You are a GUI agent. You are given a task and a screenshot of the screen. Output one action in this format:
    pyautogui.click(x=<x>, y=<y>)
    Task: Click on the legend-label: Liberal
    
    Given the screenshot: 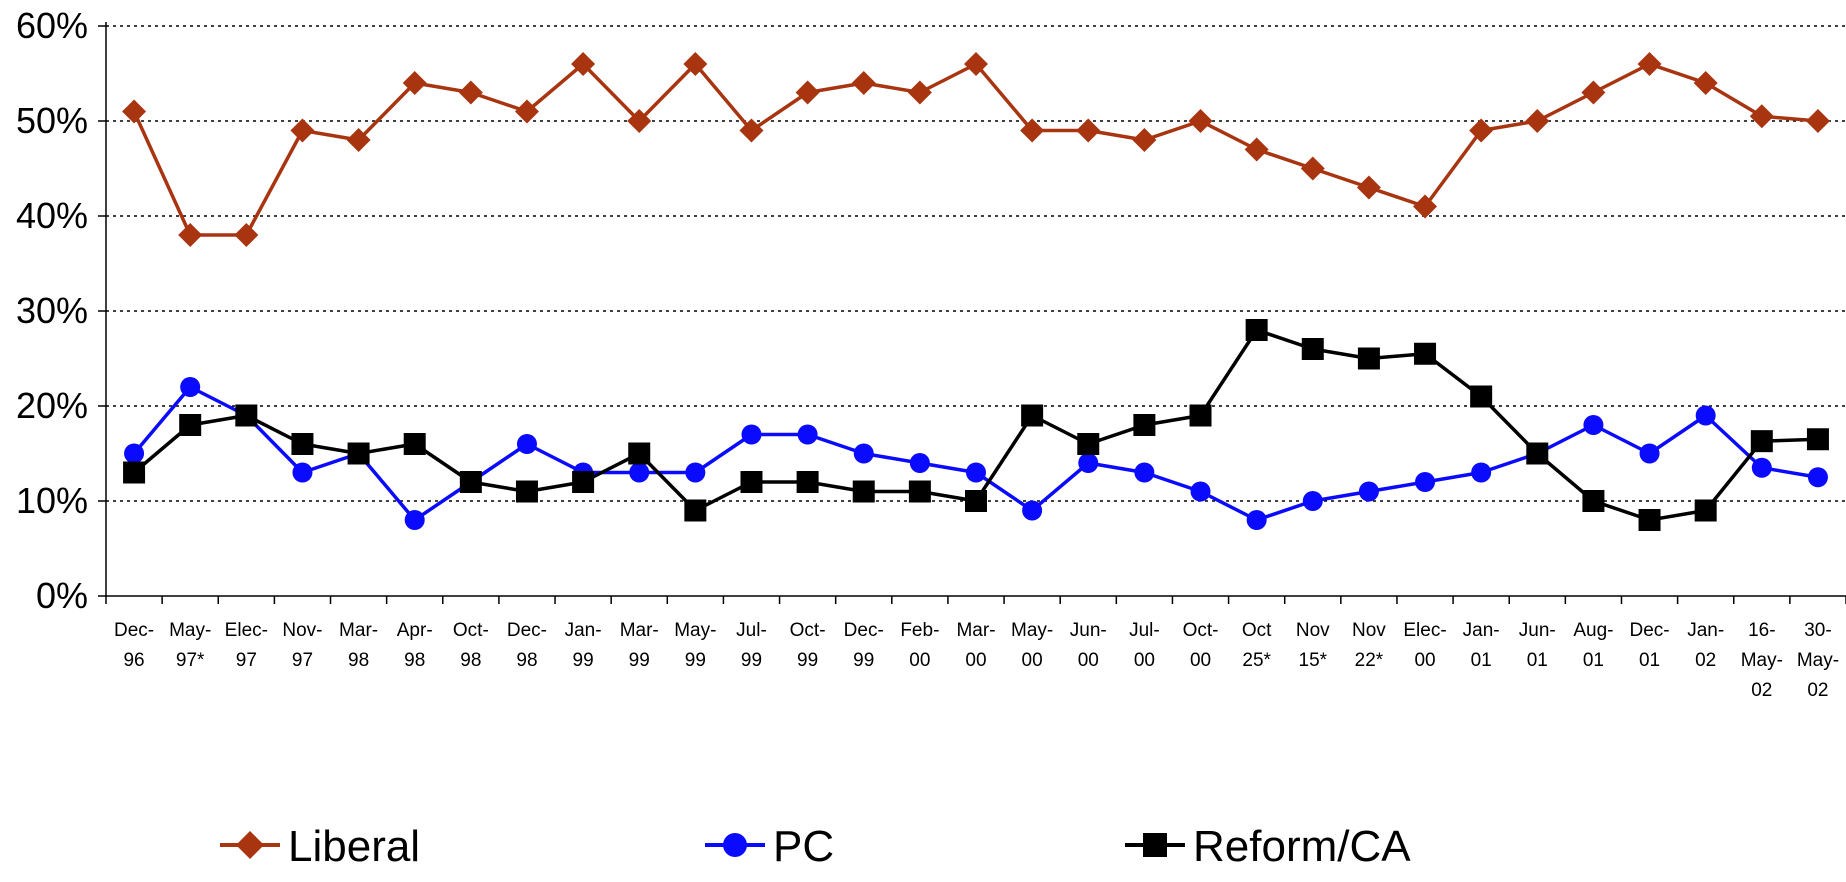 What is the action you would take?
    pyautogui.click(x=354, y=846)
    